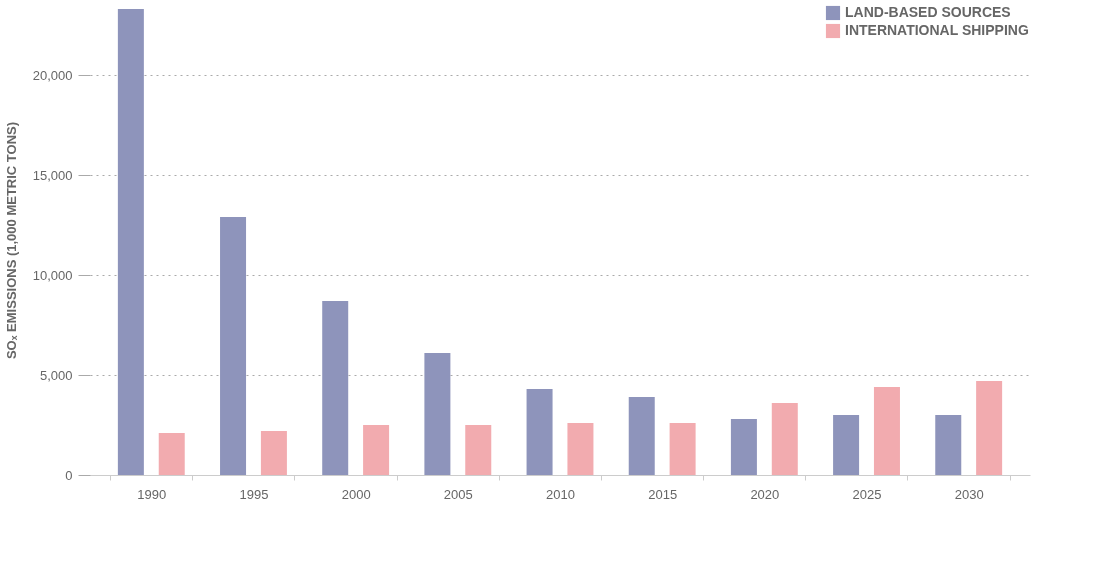 The width and height of the screenshot is (1104, 578). Describe the element at coordinates (69, 475) in the screenshot. I see `y-tick-label: 0` at that location.